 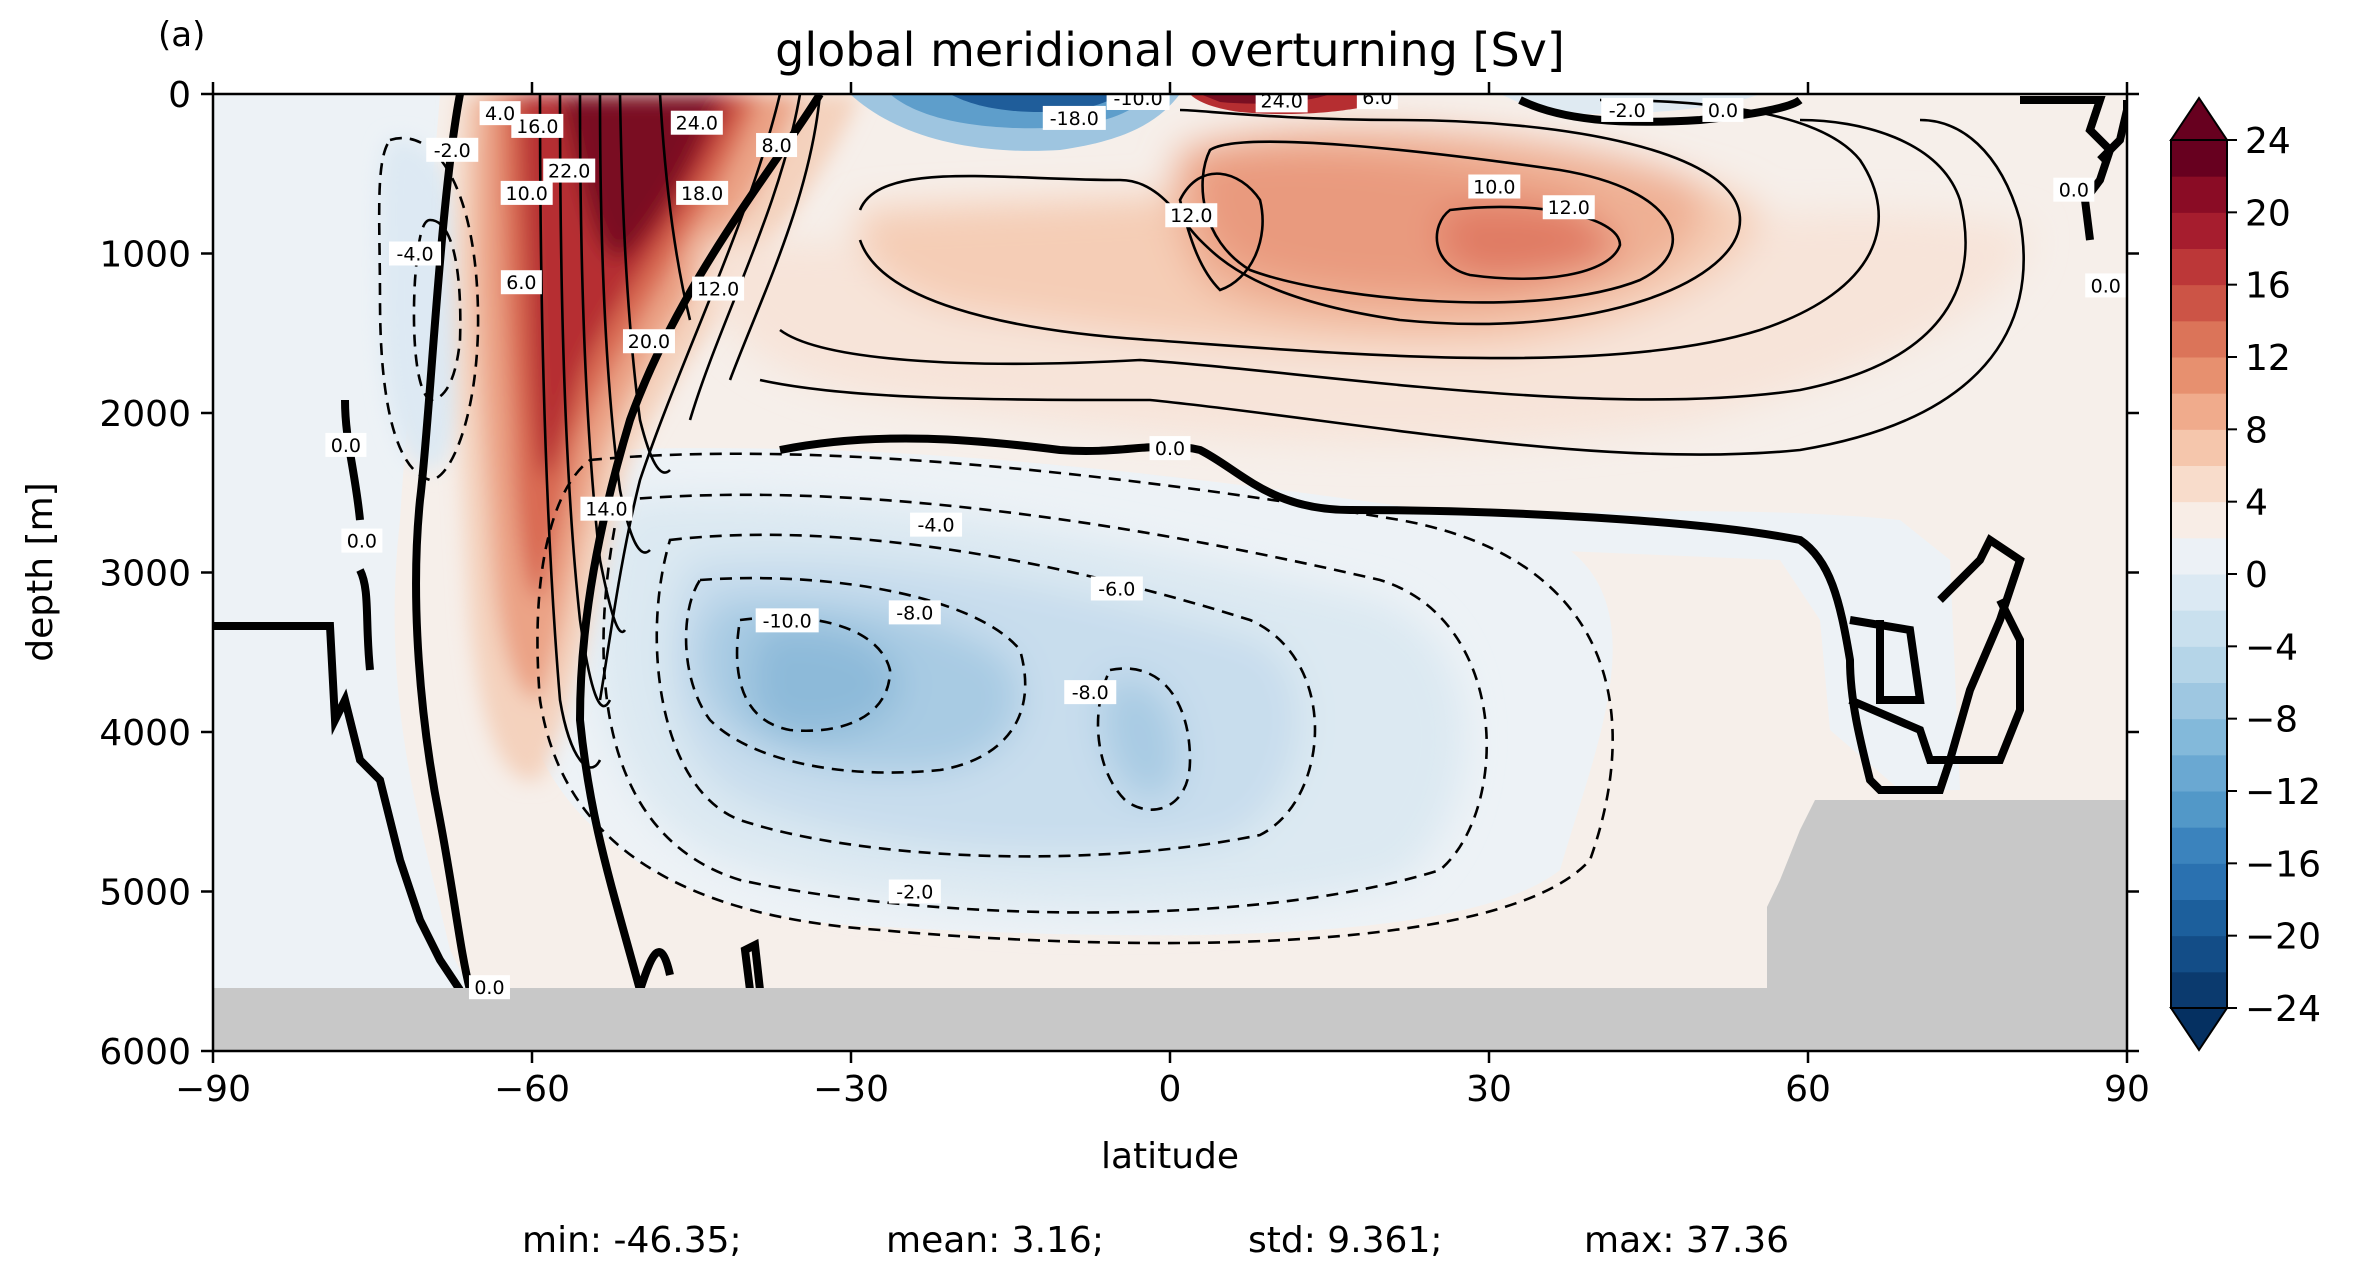 I want to click on contour-label: 22.0, so click(x=569, y=172).